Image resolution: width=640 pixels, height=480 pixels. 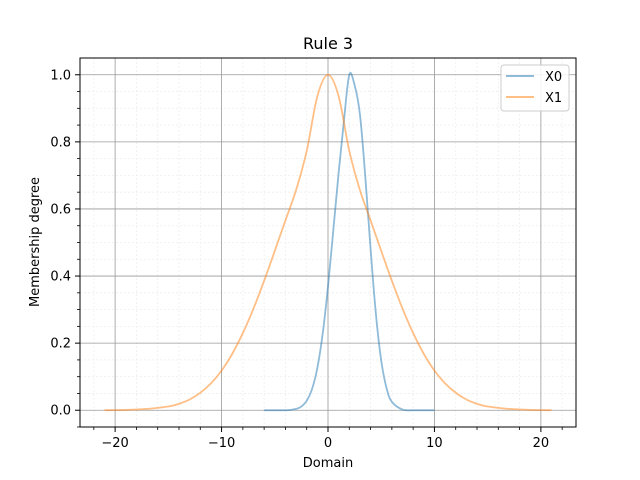 What do you see at coordinates (535, 88) in the screenshot?
I see `legend: X0 X1` at bounding box center [535, 88].